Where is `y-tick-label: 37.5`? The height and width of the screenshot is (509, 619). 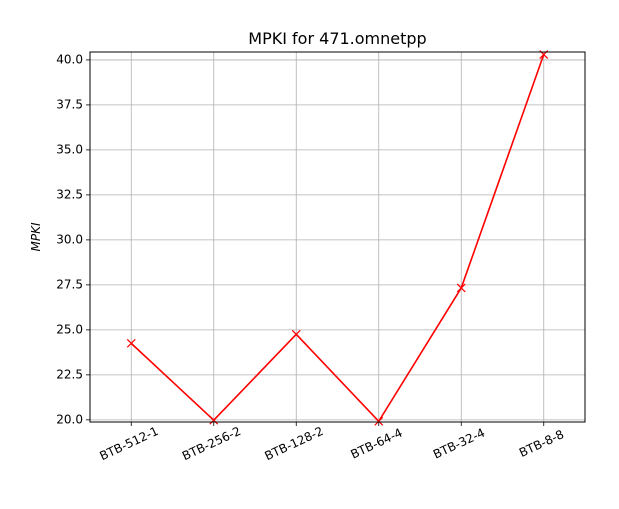 y-tick-label: 37.5 is located at coordinates (69, 104).